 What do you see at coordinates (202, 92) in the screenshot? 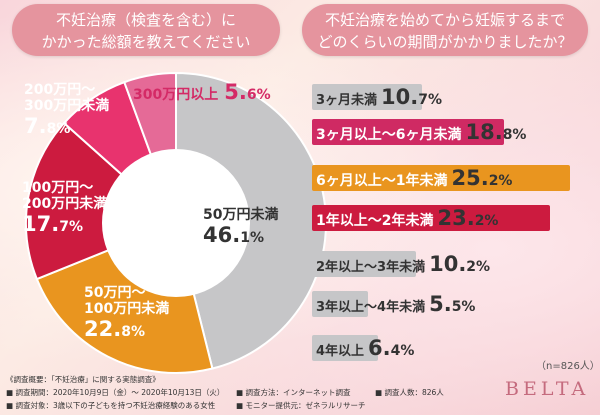
I see `pie-label-over-300: 300万円以上 5.6%` at bounding box center [202, 92].